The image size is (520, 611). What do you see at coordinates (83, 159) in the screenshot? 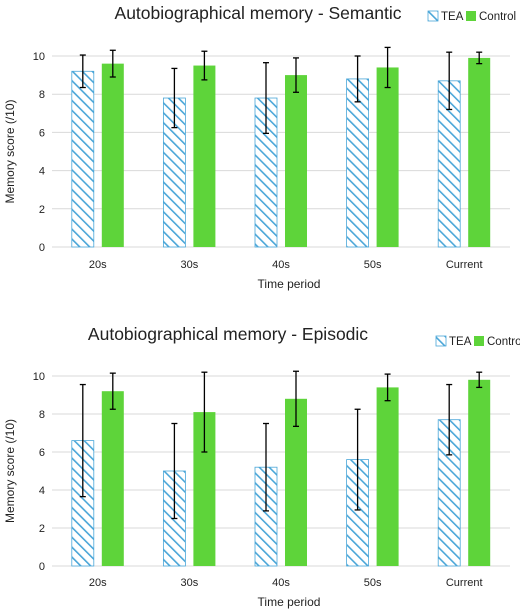
I see `bar-tea-20s` at bounding box center [83, 159].